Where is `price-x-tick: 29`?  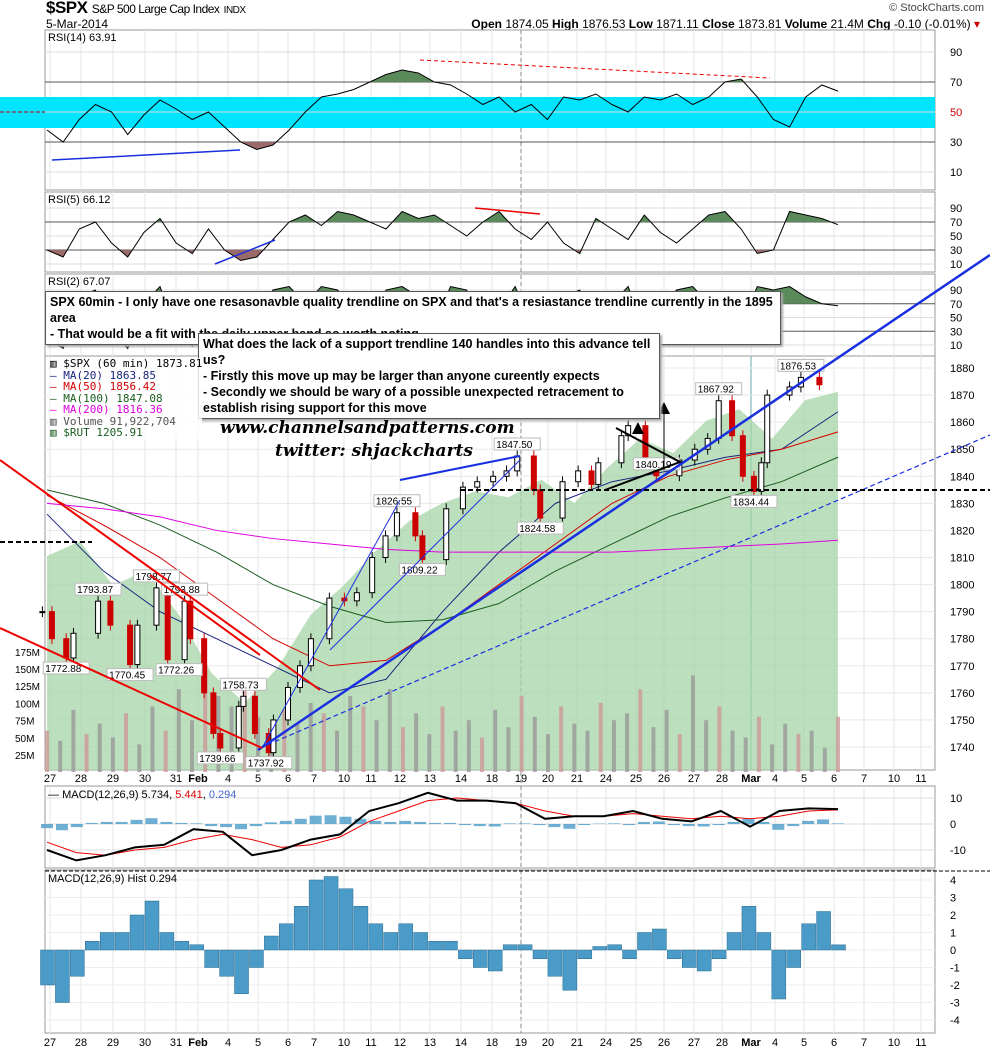 price-x-tick: 29 is located at coordinates (113, 779).